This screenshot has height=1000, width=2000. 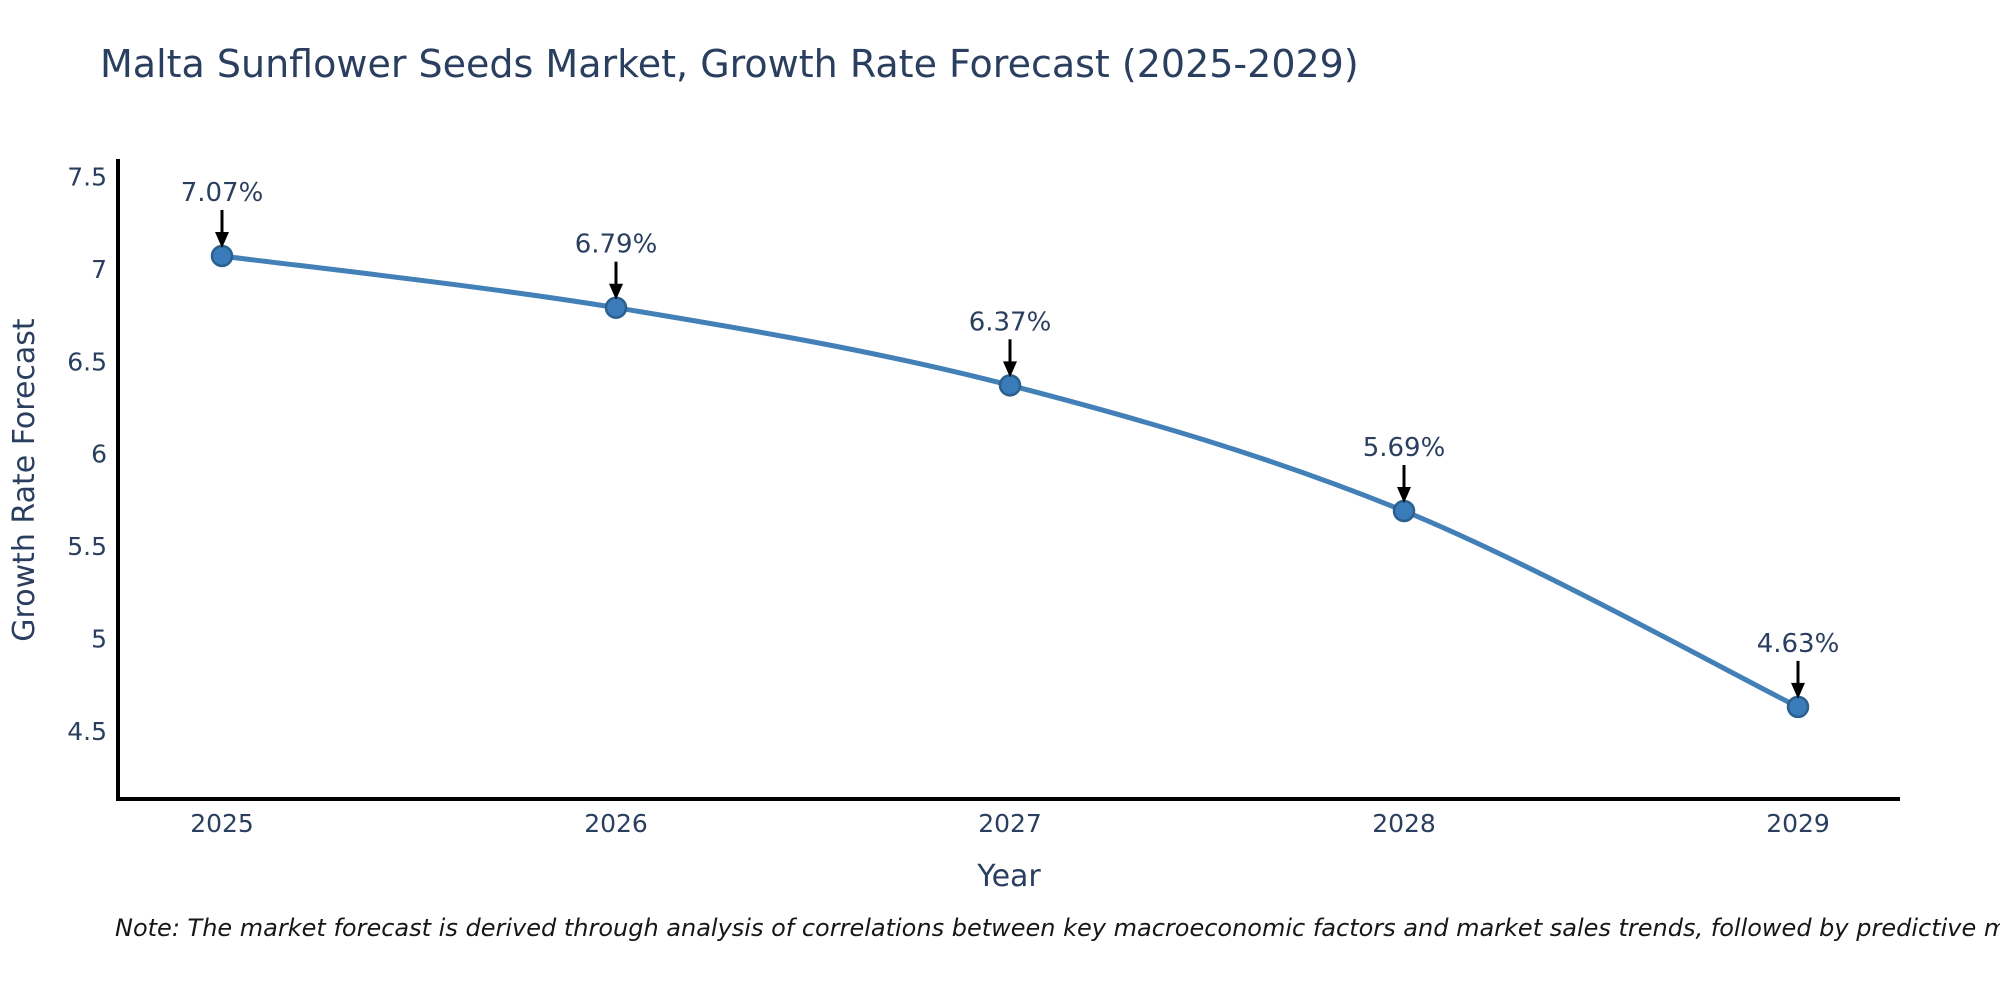 What do you see at coordinates (1010, 322) in the screenshot?
I see `data-point-label: 6.37%` at bounding box center [1010, 322].